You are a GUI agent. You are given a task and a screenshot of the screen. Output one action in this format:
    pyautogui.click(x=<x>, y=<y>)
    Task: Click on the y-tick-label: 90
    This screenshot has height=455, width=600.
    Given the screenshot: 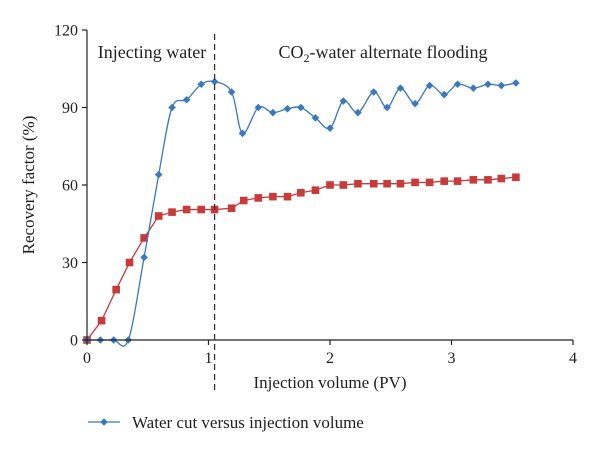 What is the action you would take?
    pyautogui.click(x=70, y=108)
    